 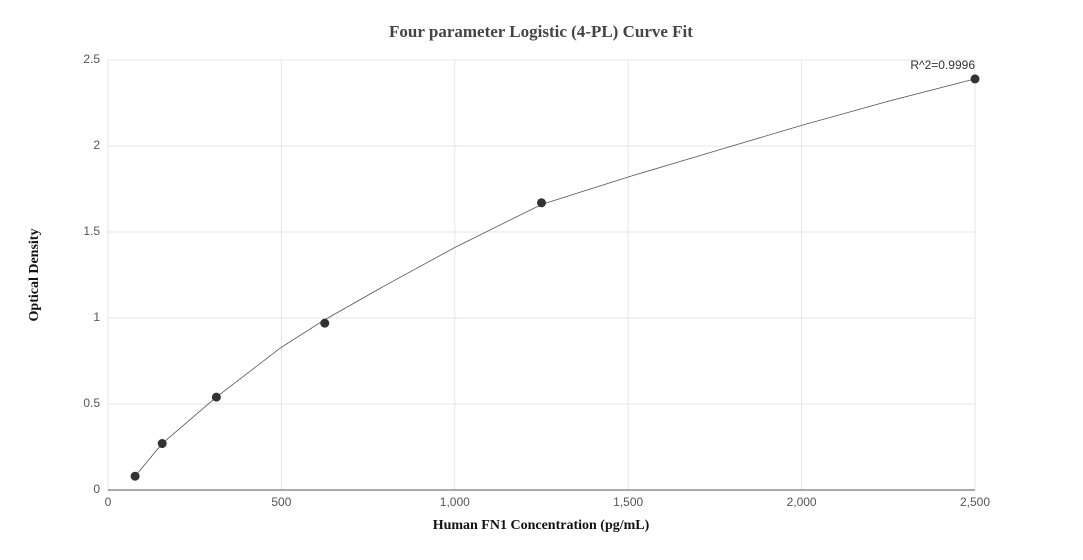 I want to click on y-tick-label: 0, so click(x=96, y=489).